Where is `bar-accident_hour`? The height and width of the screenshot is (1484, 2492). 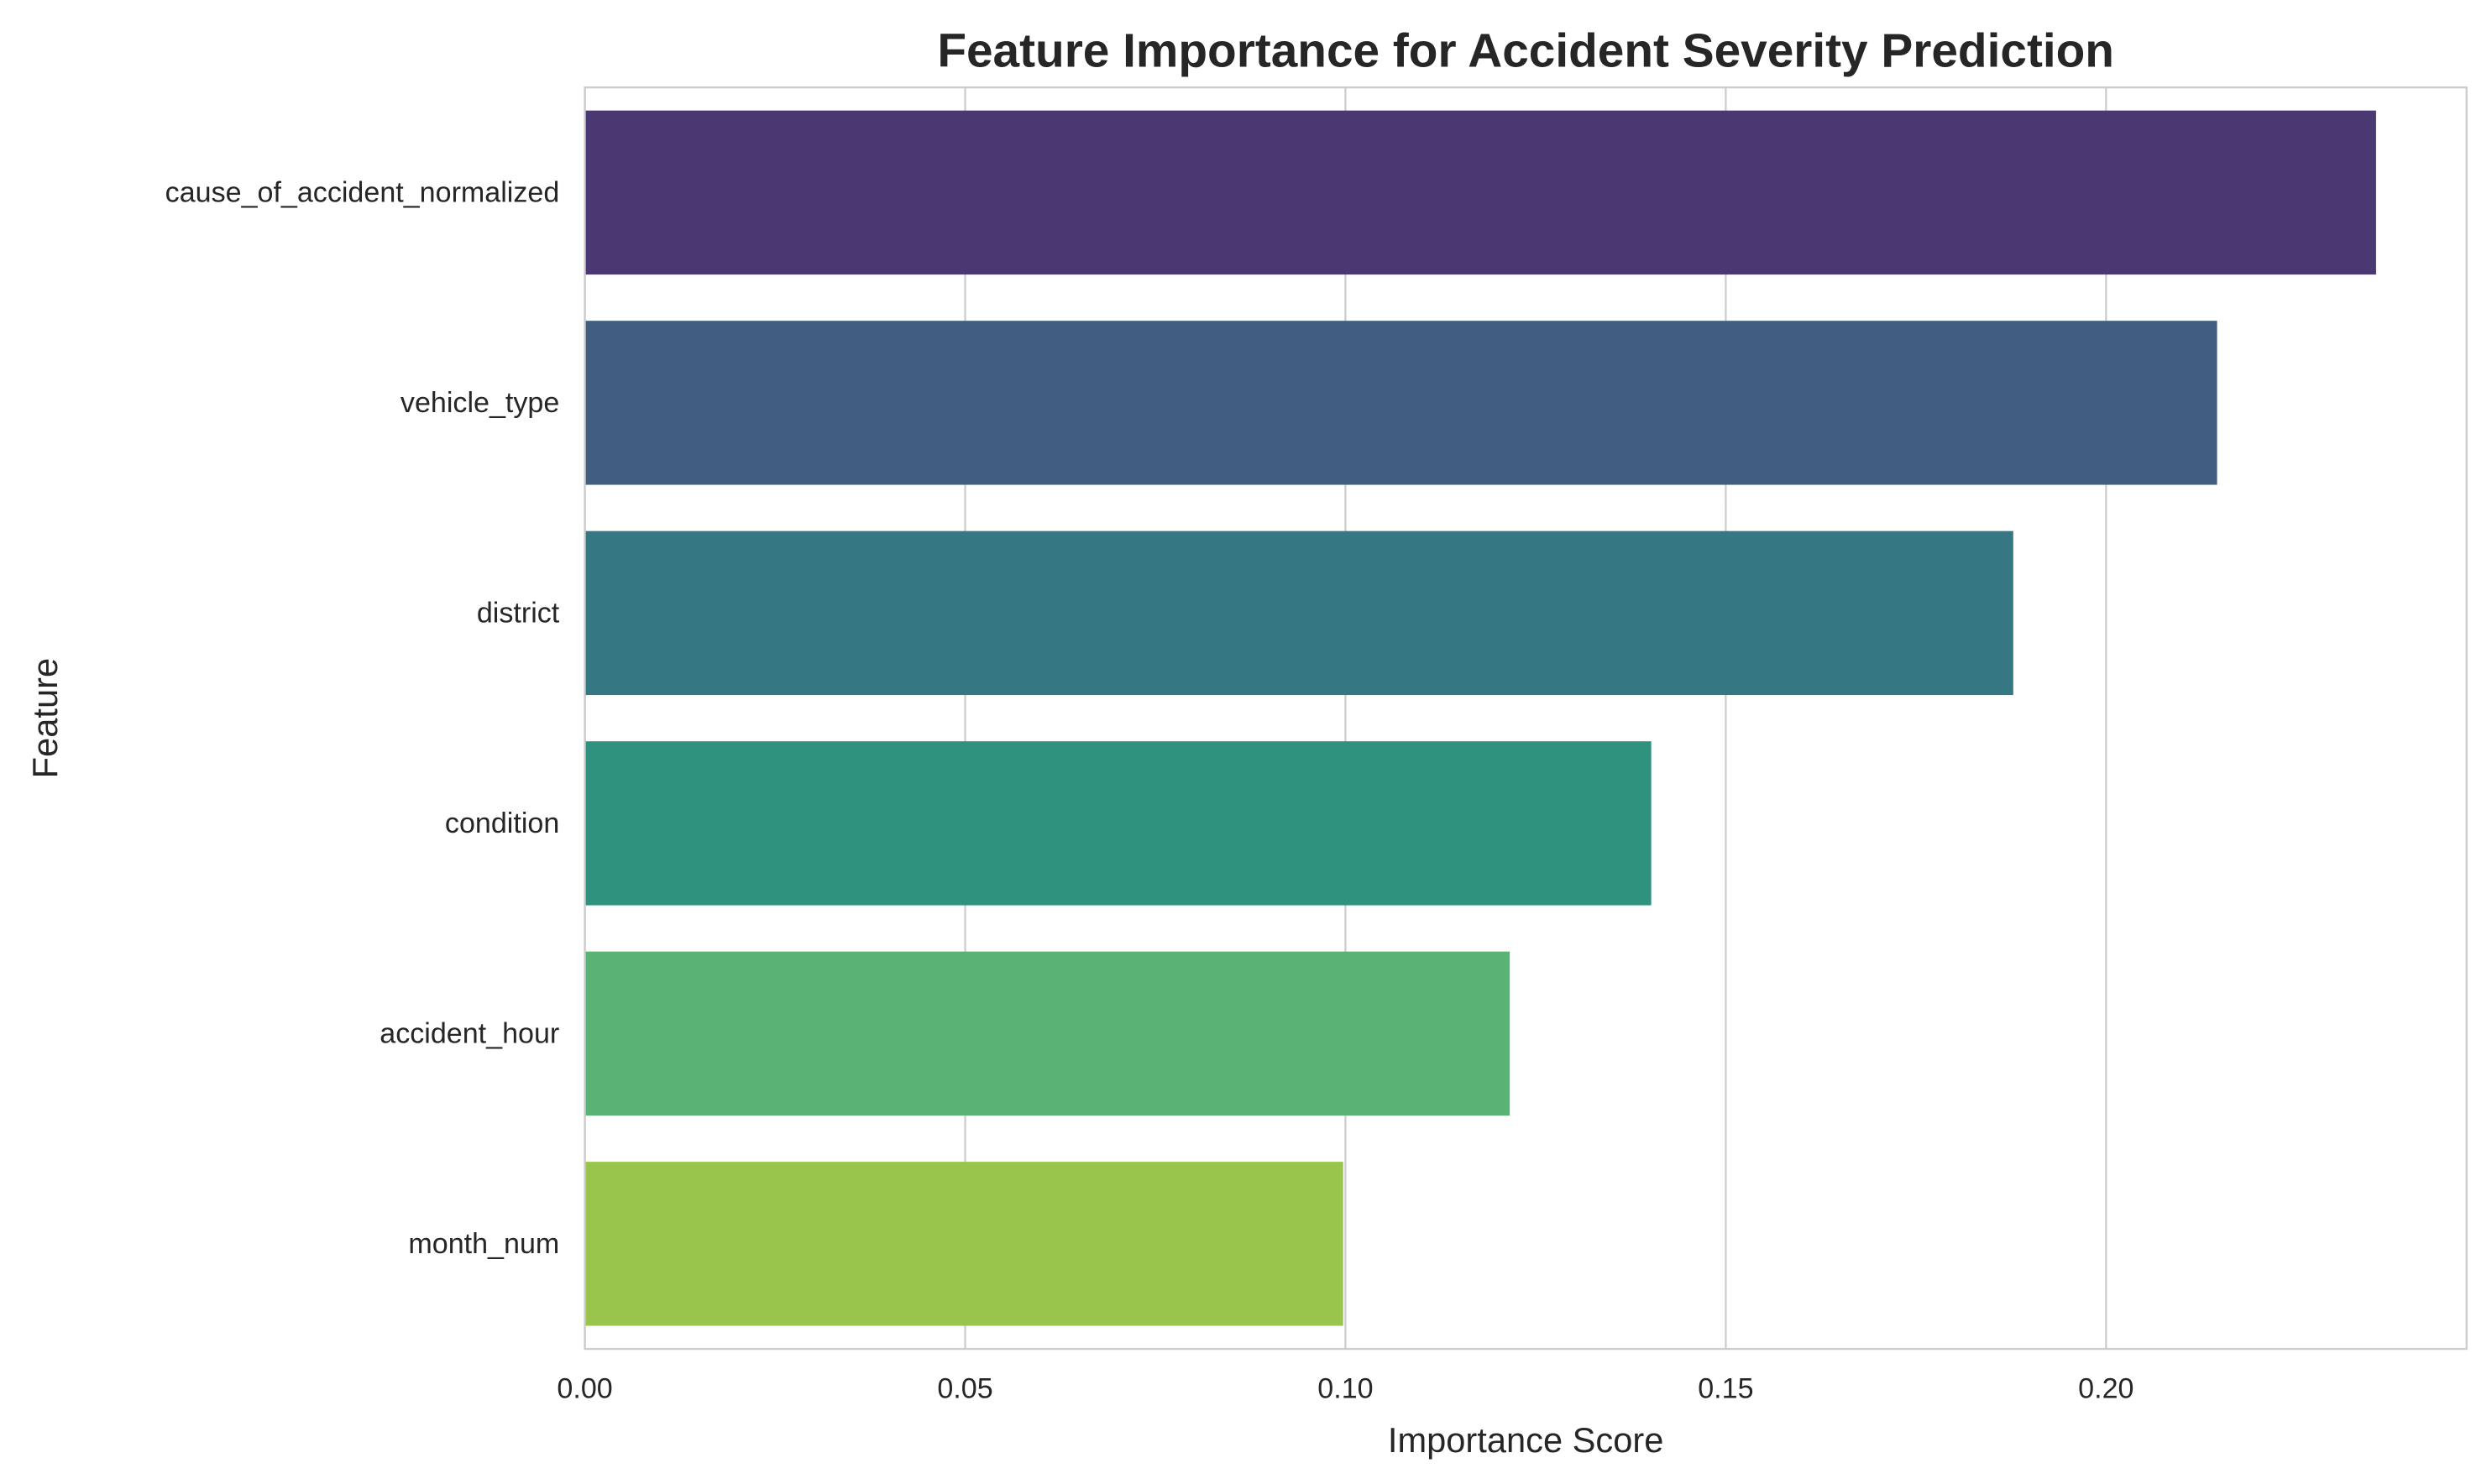
bar-accident_hour is located at coordinates (1047, 1033).